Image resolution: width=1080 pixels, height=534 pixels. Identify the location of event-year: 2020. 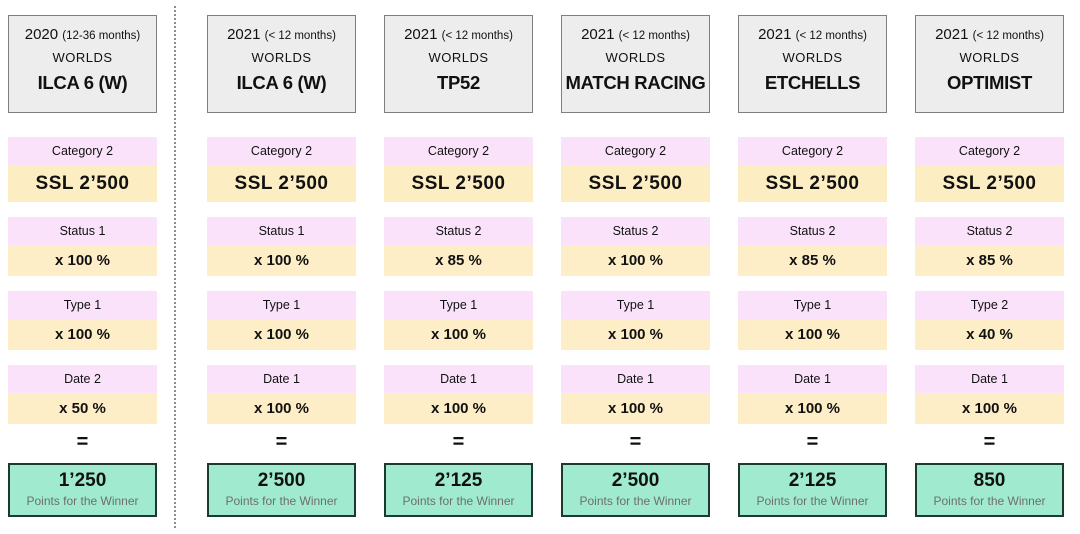
(41, 34).